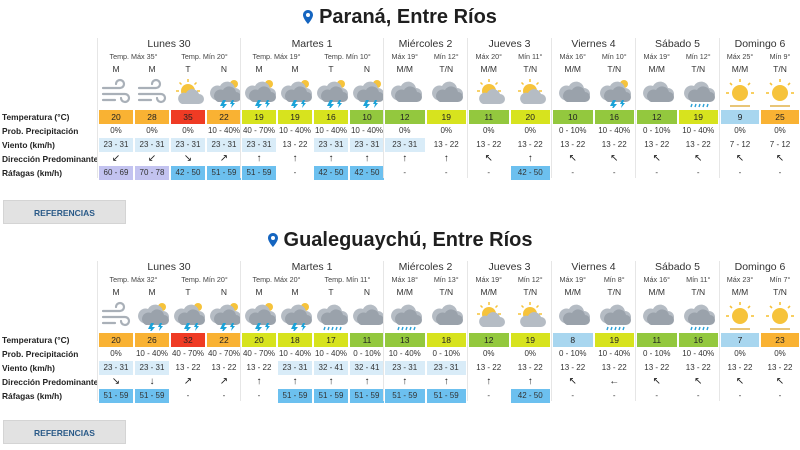 The image size is (800, 450). What do you see at coordinates (740, 56) in the screenshot?
I see `max-temp: Máx 25°` at bounding box center [740, 56].